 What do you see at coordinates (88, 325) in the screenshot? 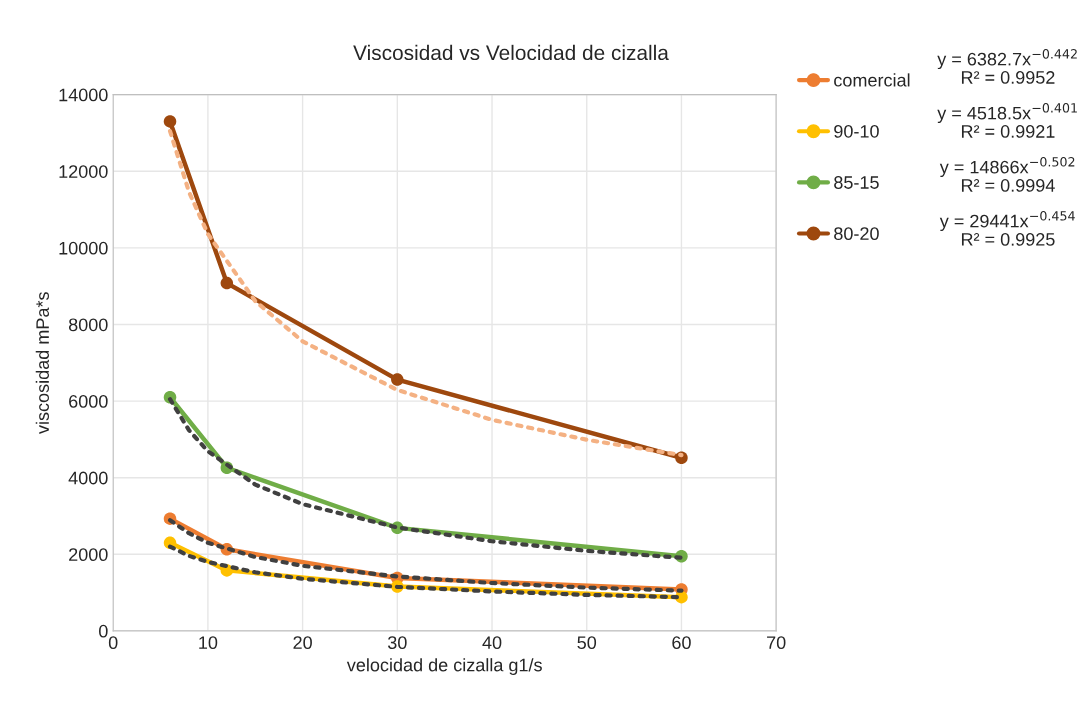
I see `y-tick-label: 8000` at bounding box center [88, 325].